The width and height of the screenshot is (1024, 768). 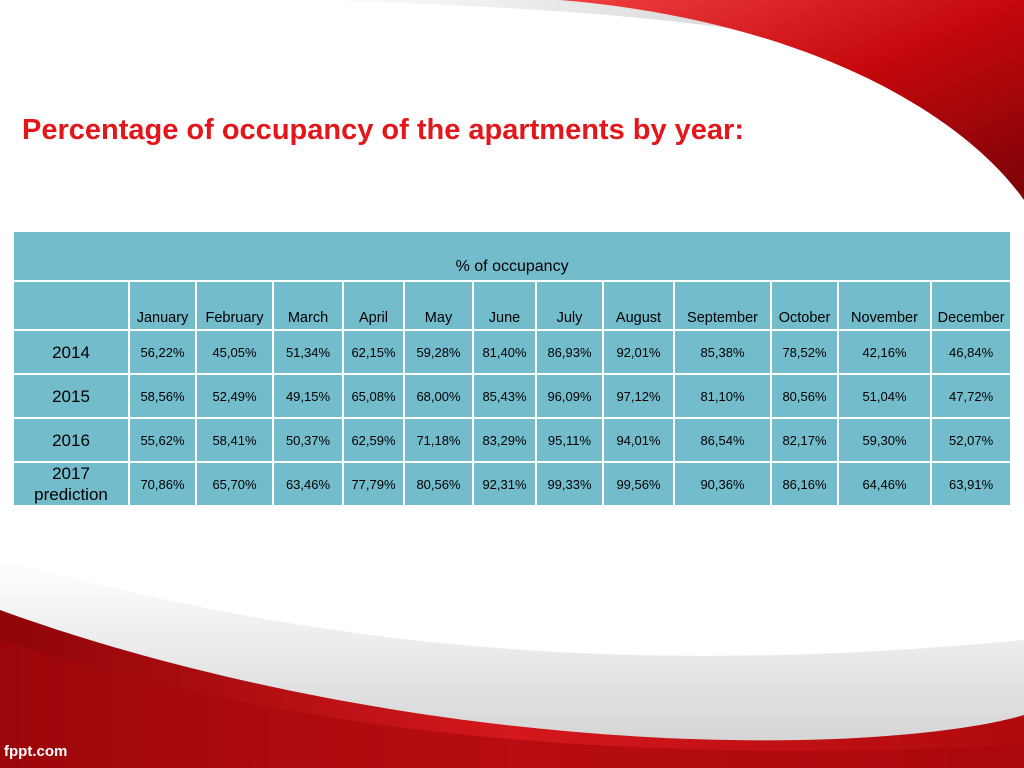 What do you see at coordinates (373, 305) in the screenshot?
I see `month-header-april: April` at bounding box center [373, 305].